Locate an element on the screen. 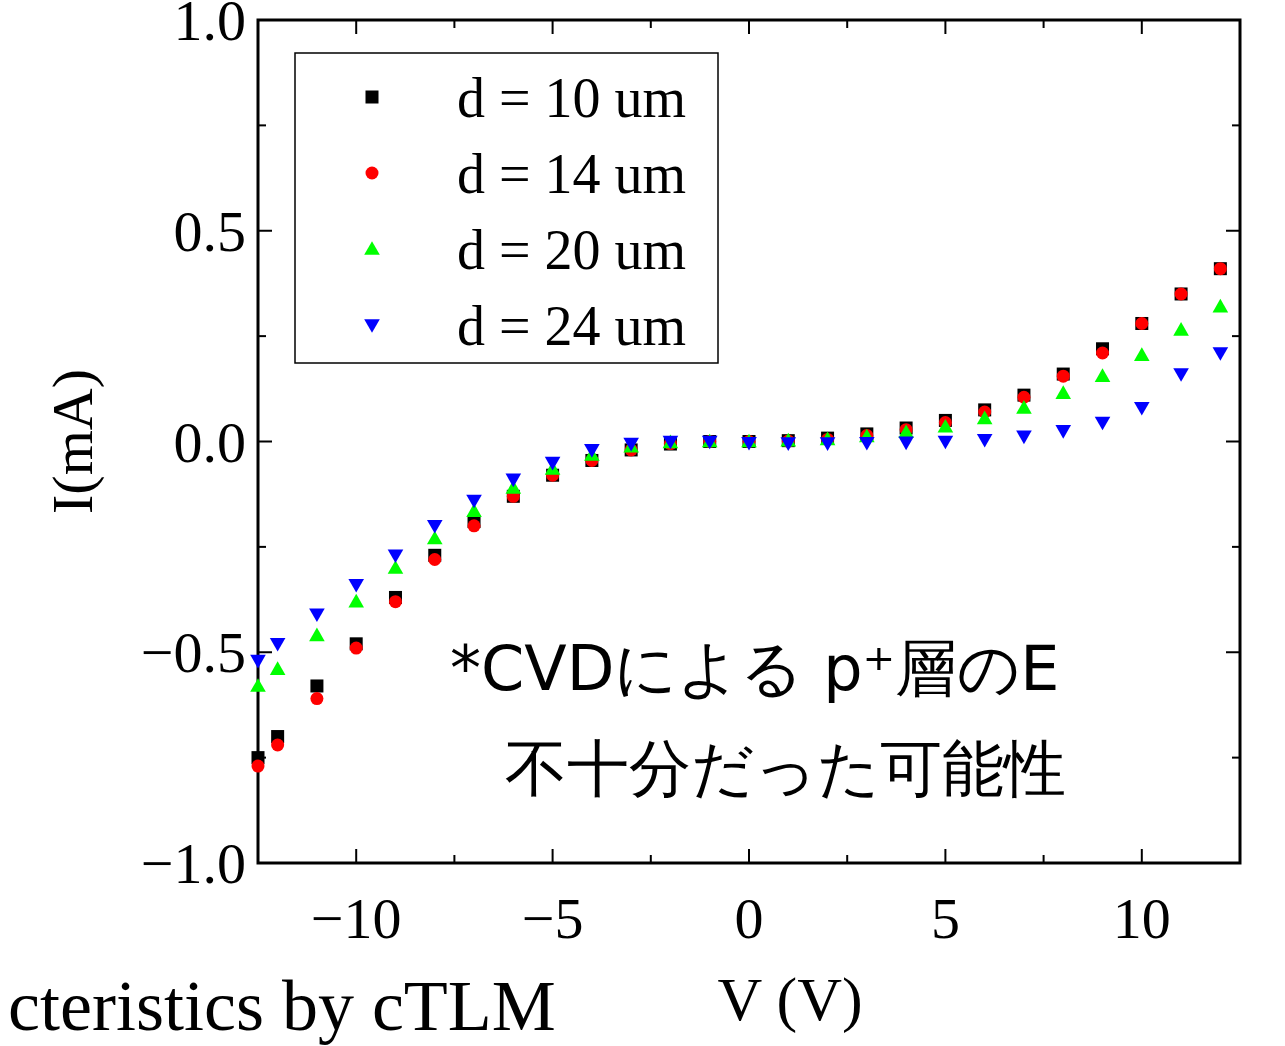  y-tick-label: 1.0 is located at coordinates (209, 26).